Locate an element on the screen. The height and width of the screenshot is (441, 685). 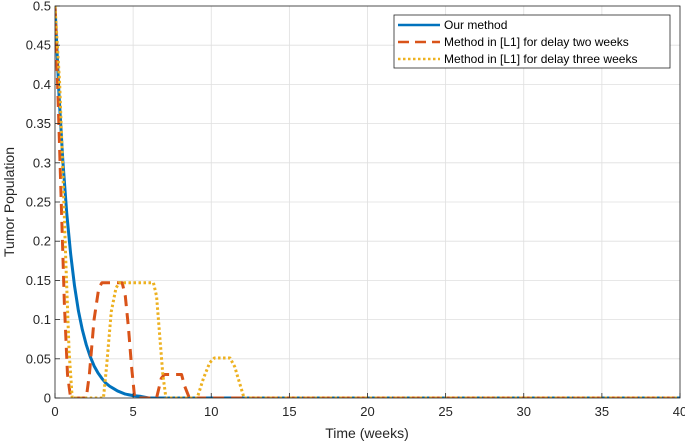
y-tick-label: 0 is located at coordinates (47, 398).